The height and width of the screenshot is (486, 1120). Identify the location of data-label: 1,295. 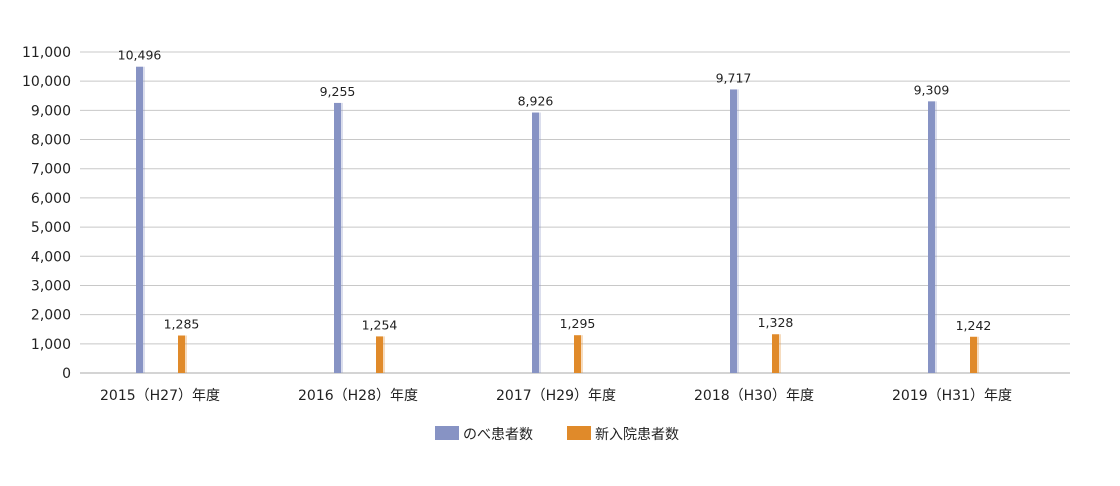
(578, 323).